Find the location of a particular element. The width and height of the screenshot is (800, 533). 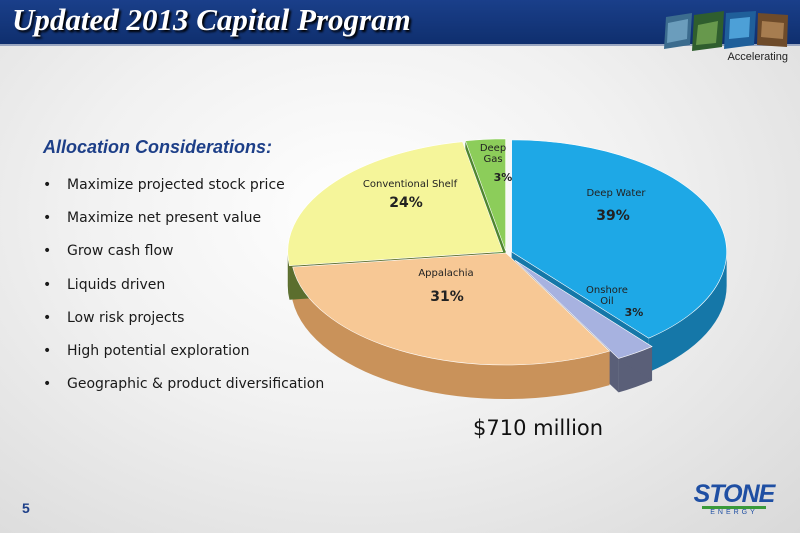

bullet-text: Grow cash flow is located at coordinates (120, 251).